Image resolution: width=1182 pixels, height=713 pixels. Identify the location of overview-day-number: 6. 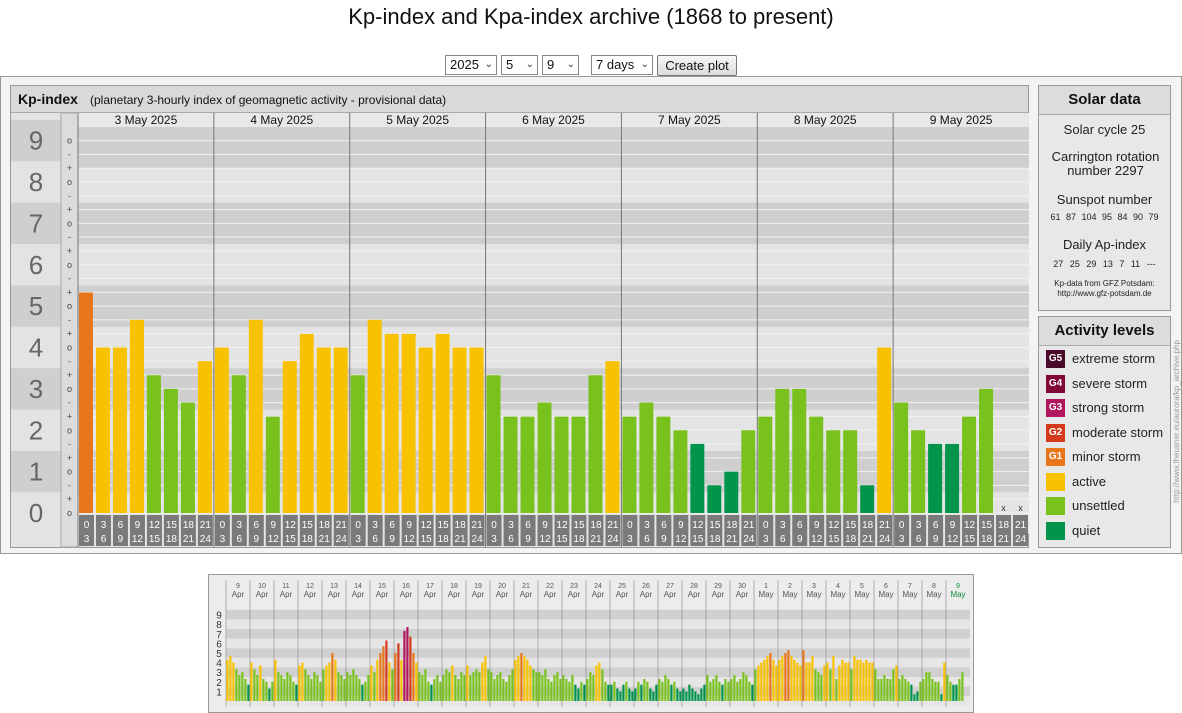
(886, 586).